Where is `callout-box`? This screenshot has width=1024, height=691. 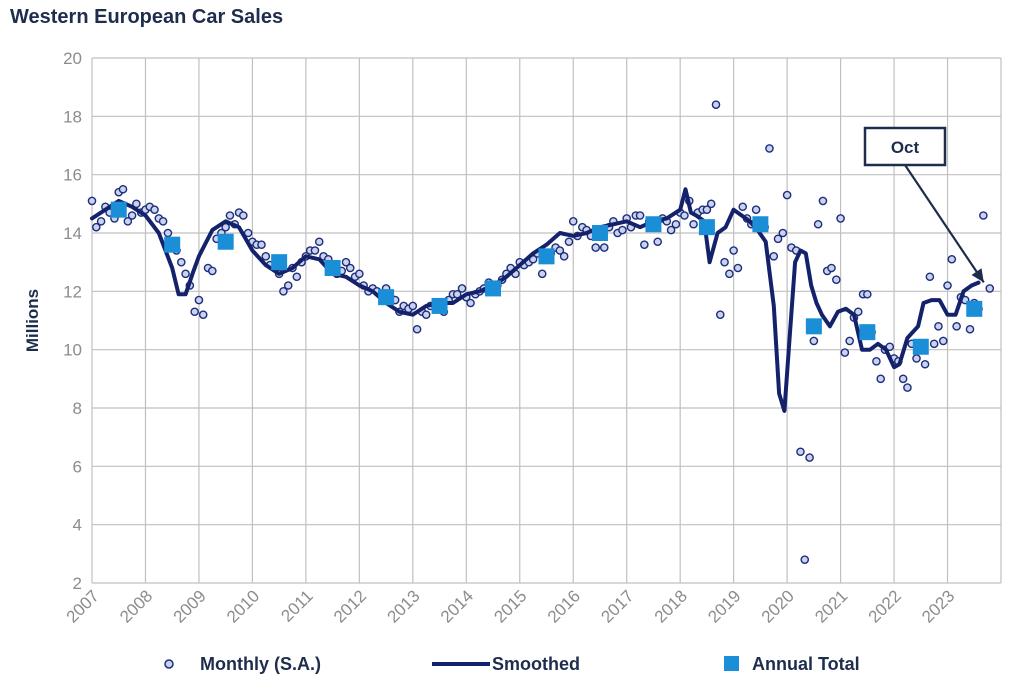 callout-box is located at coordinates (905, 146).